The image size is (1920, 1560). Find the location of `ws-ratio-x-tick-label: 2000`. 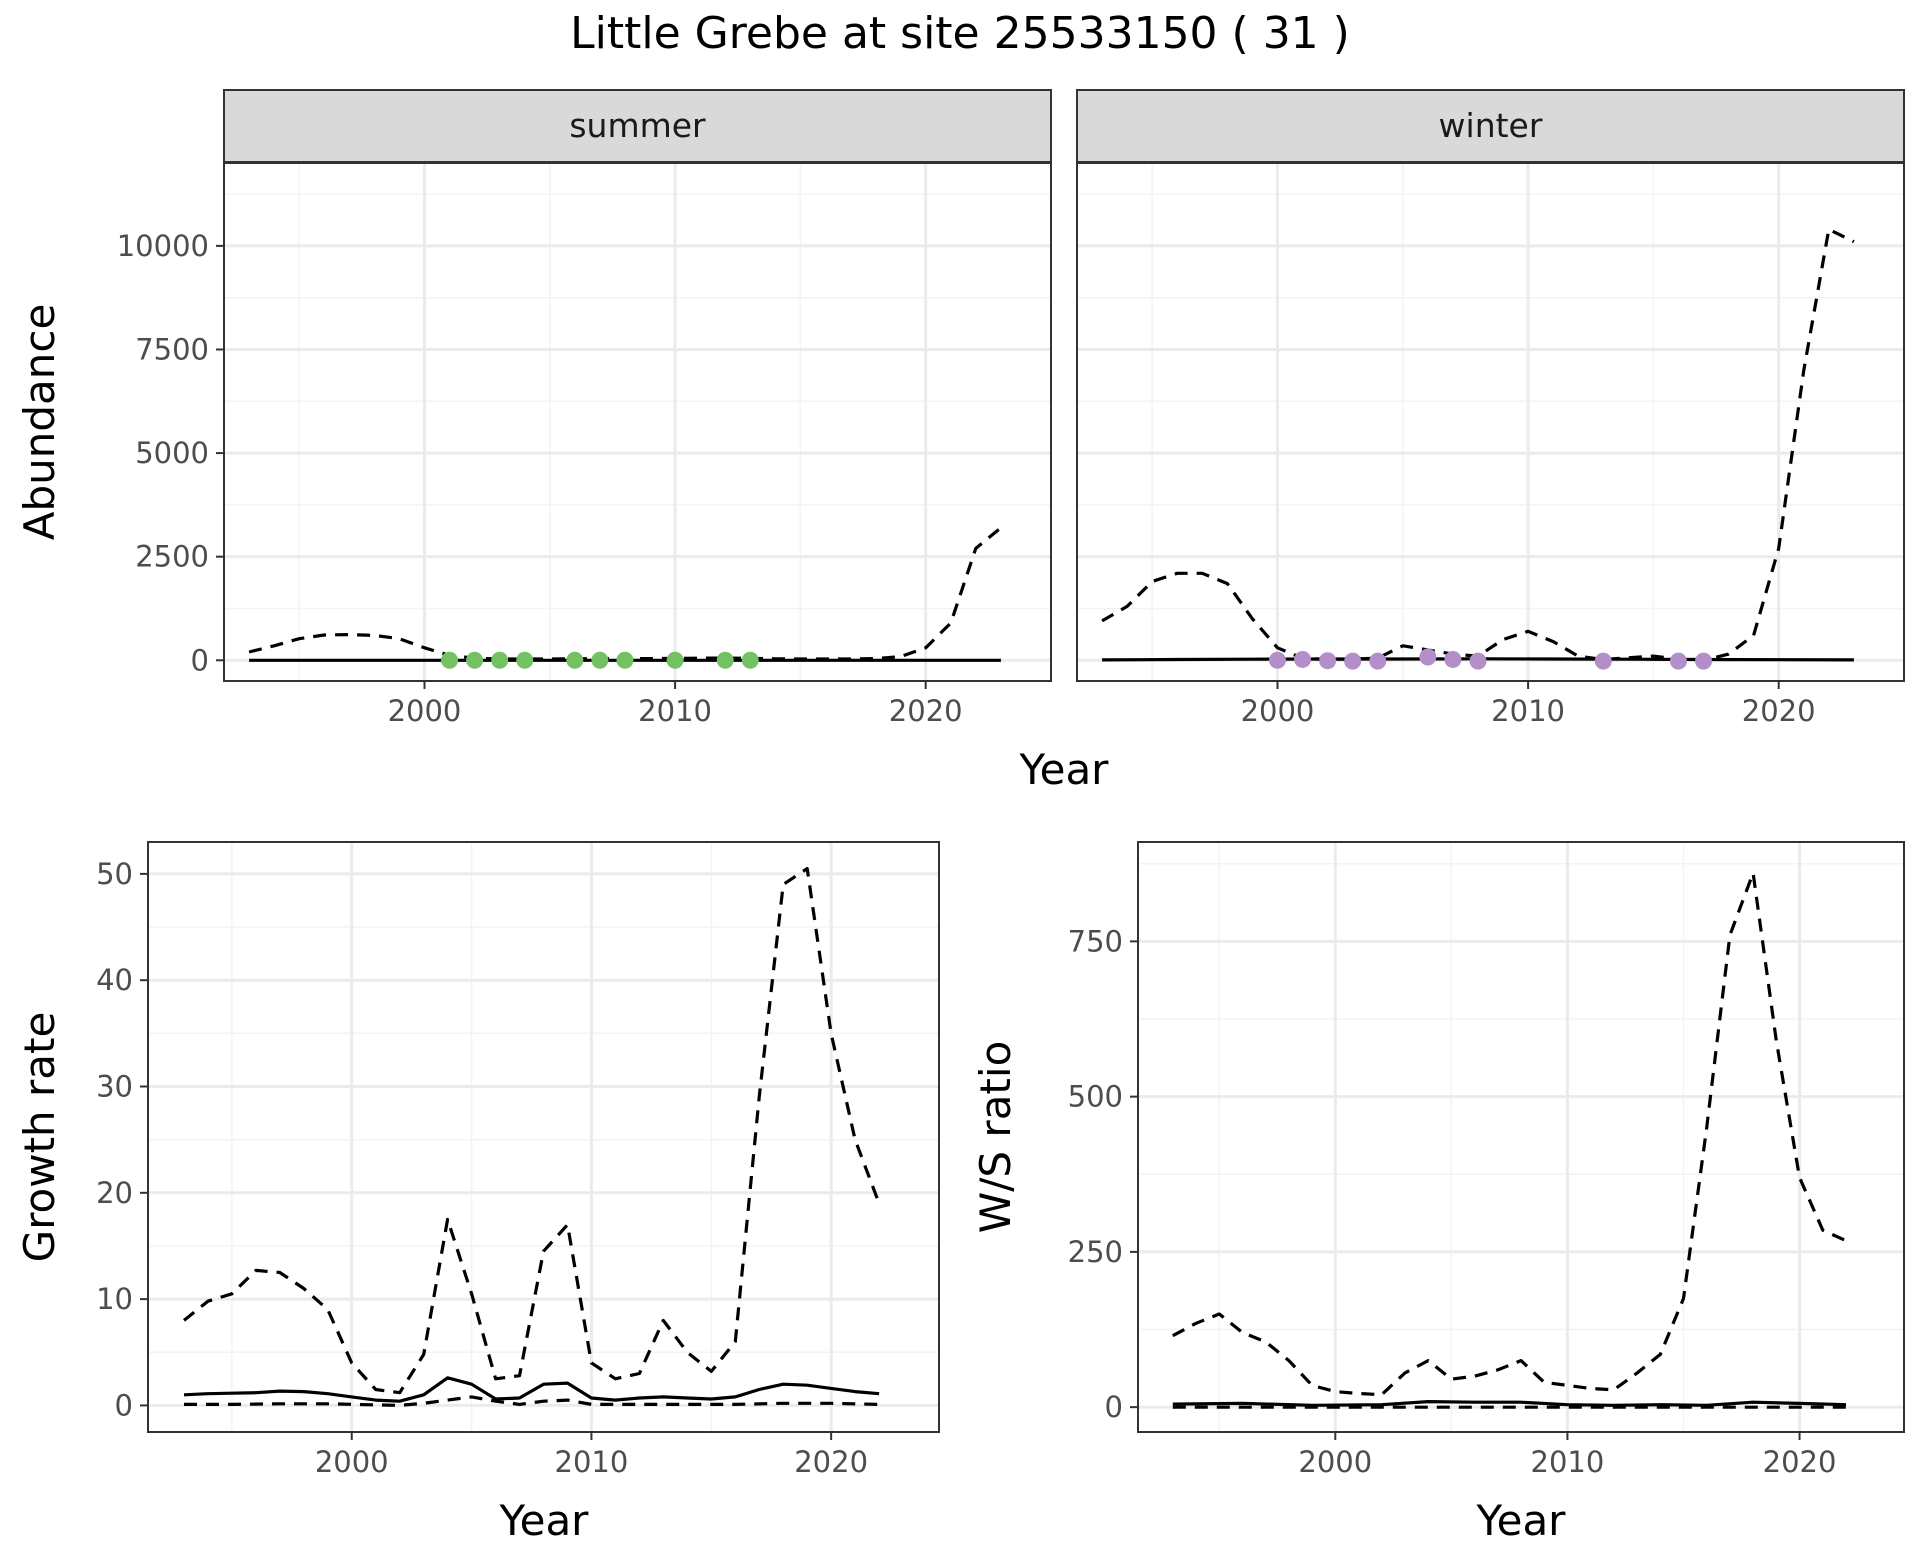

ws-ratio-x-tick-label: 2000 is located at coordinates (1335, 1462).